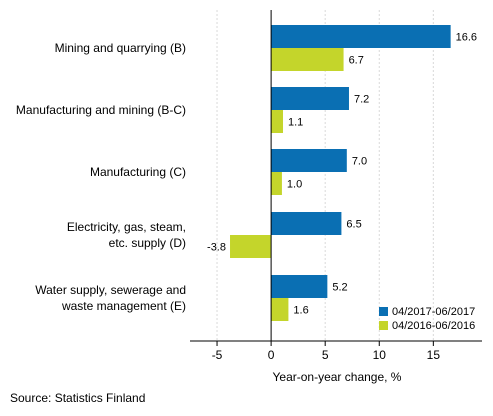 Image resolution: width=493 pixels, height=416 pixels. What do you see at coordinates (101, 110) in the screenshot?
I see `category-label: Manufacturing and mining (B-C)` at bounding box center [101, 110].